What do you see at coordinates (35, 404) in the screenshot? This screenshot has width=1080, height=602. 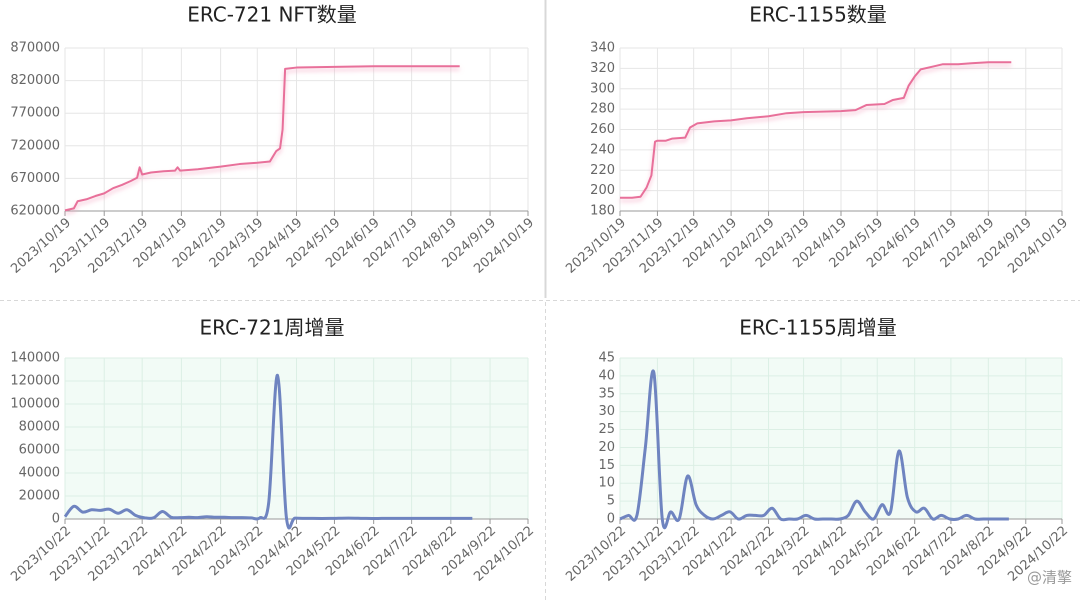 I see `y-tick-label: 100000` at bounding box center [35, 404].